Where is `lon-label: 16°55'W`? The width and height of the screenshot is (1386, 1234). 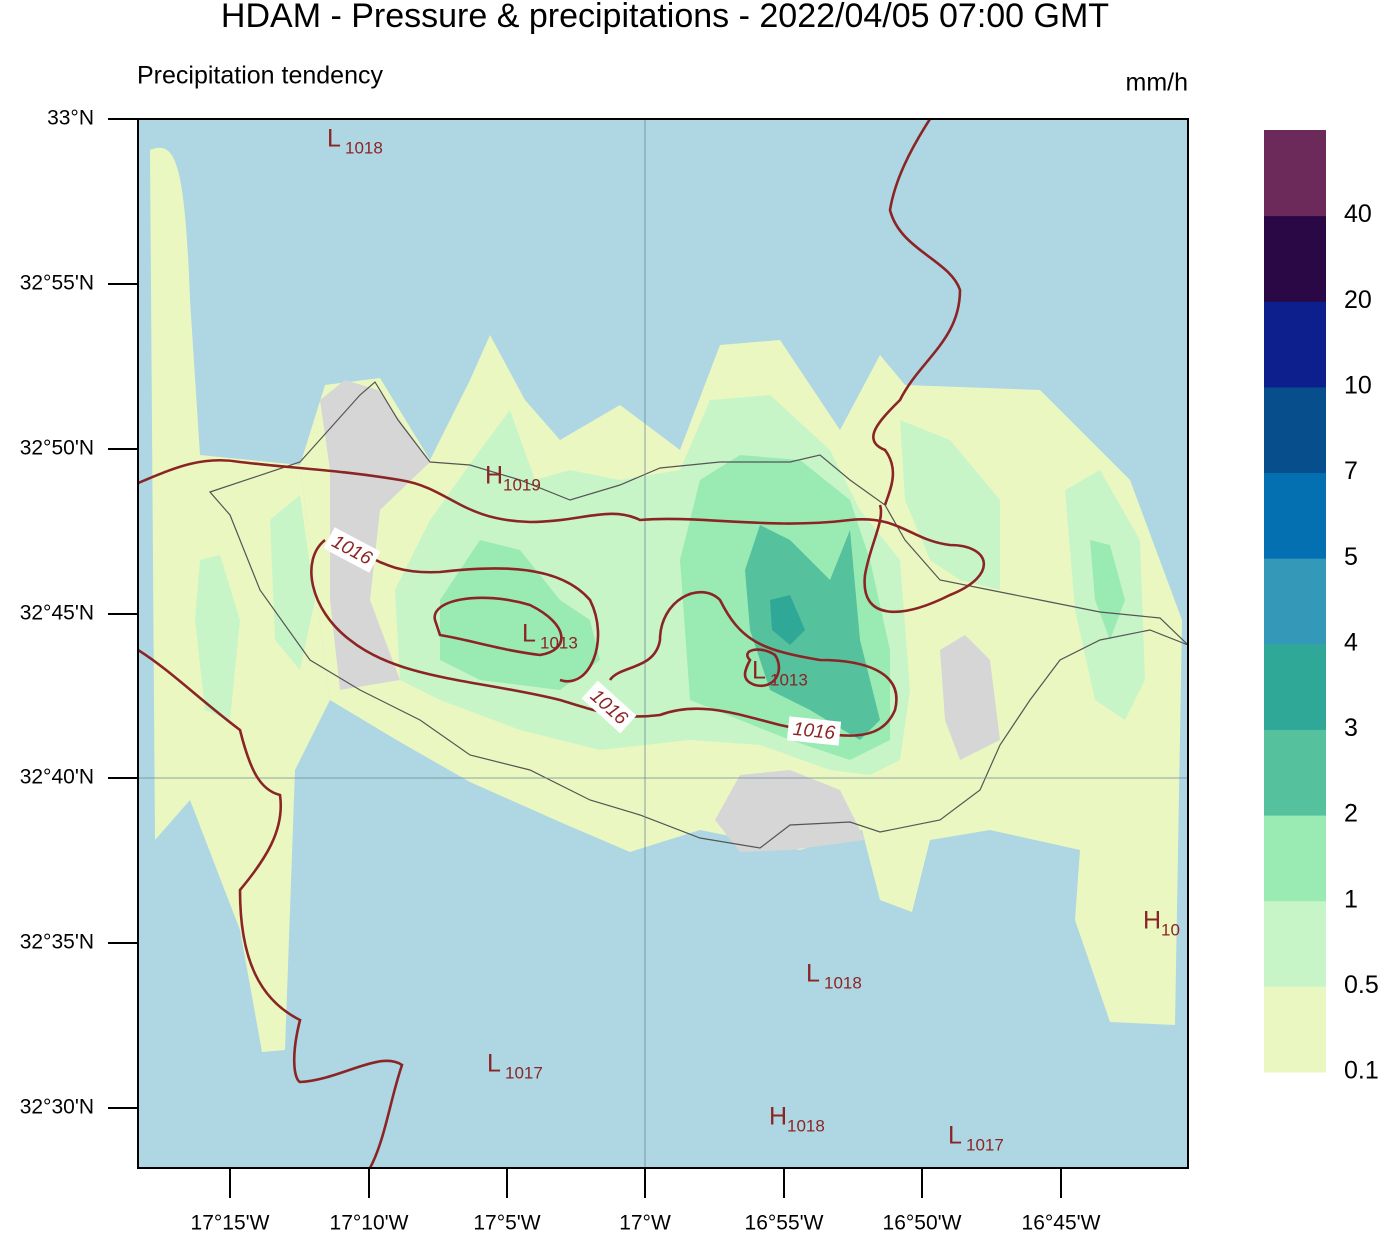 lon-label: 16°55'W is located at coordinates (784, 1223).